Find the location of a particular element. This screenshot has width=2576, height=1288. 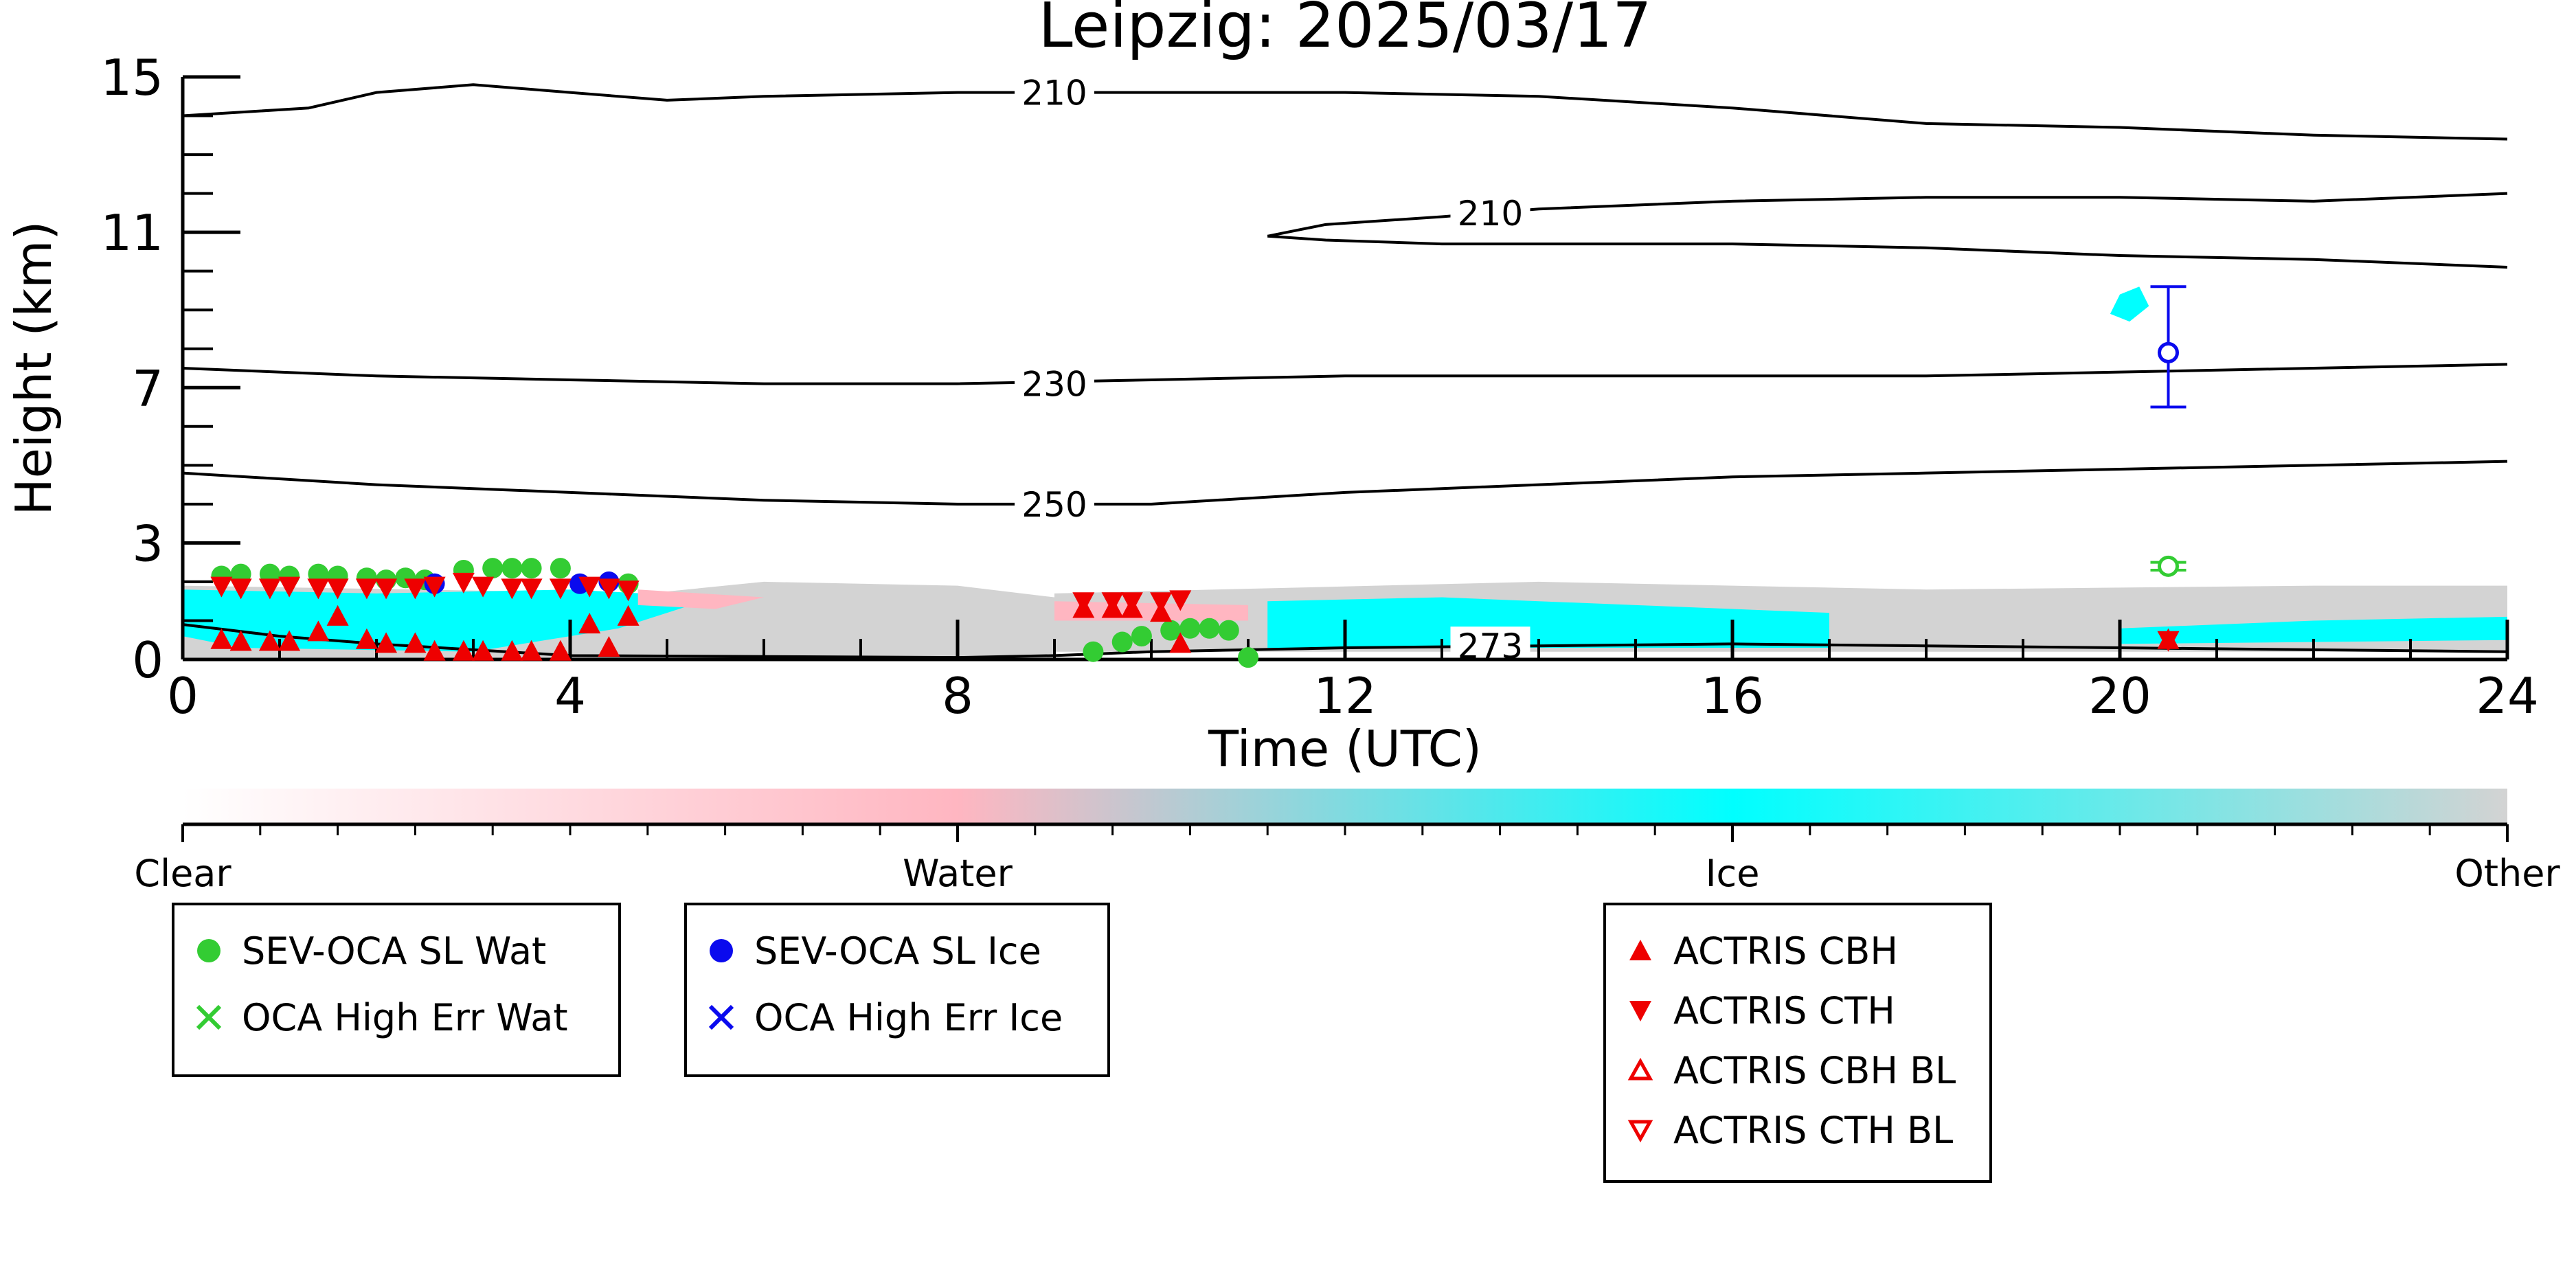

legend-label: OCA High Err Ice is located at coordinates (908, 1017).